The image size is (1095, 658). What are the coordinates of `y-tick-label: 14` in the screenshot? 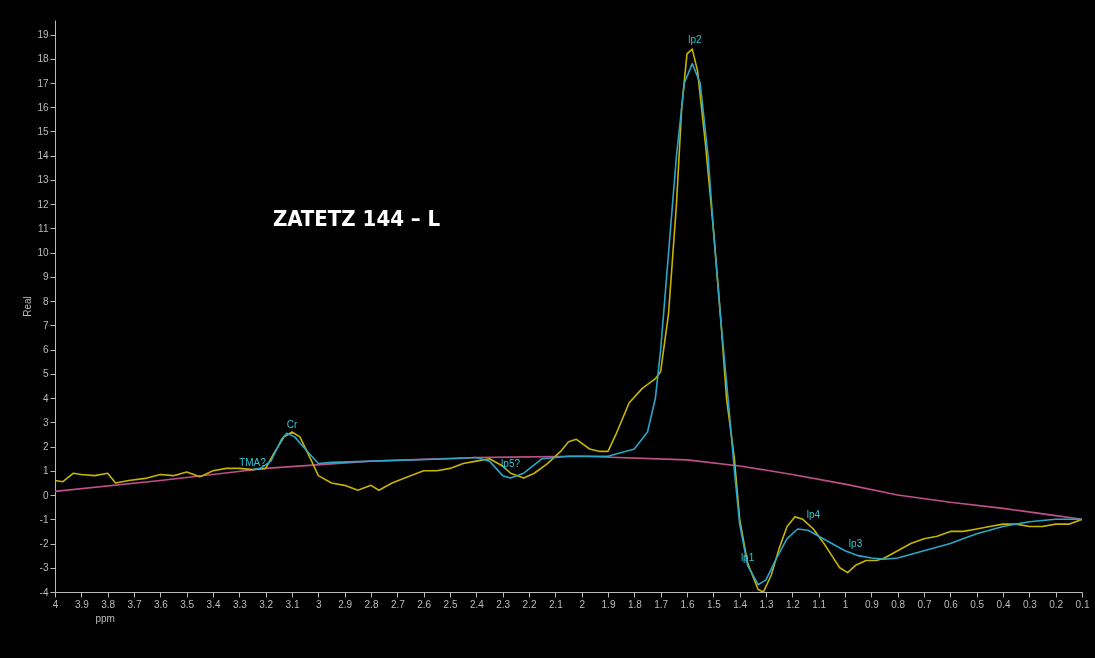 It's located at (43, 156).